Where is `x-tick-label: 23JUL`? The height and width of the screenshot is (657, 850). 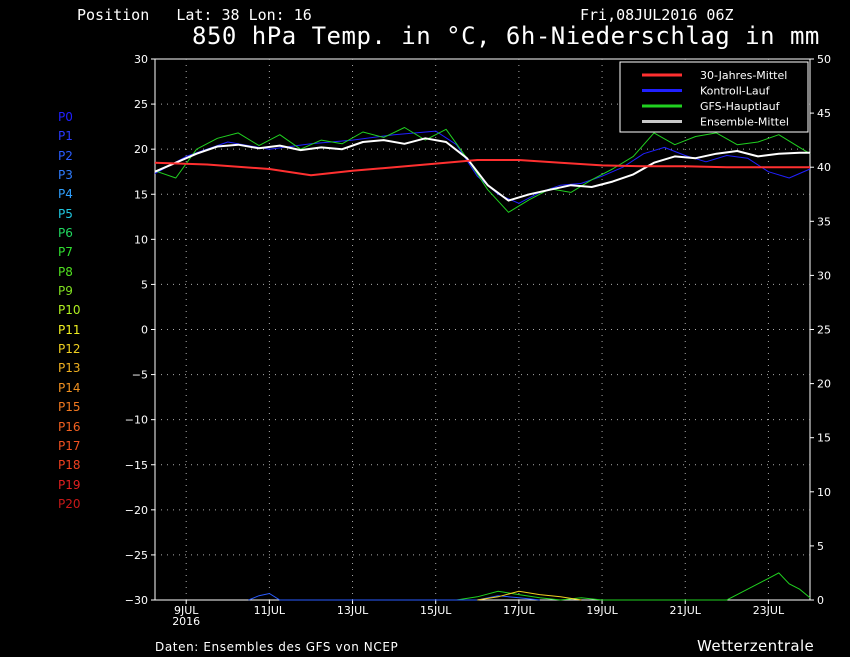
x-tick-label: 23JUL is located at coordinates (769, 610).